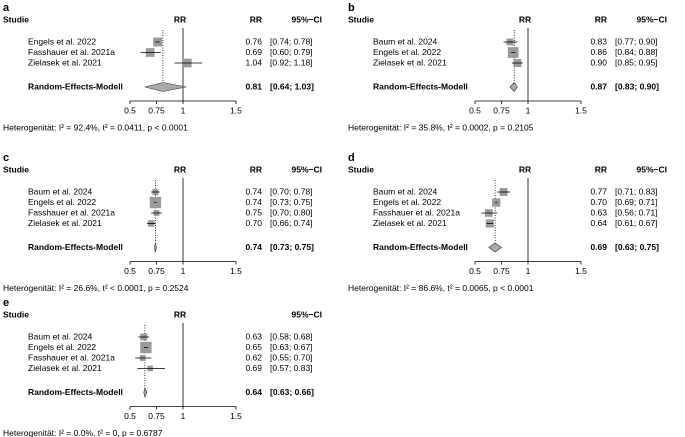 This screenshot has height=437, width=685. What do you see at coordinates (637, 247) in the screenshot?
I see `summary-ci: [0.63; 0.75]` at bounding box center [637, 247].